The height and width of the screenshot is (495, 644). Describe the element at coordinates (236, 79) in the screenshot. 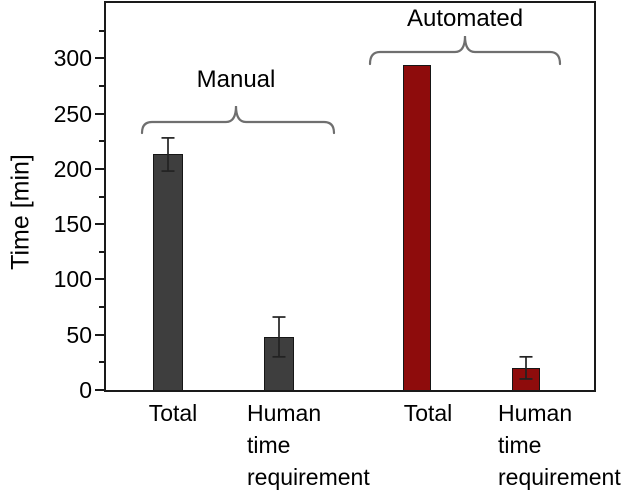

I see `group-label-manual: Manual` at that location.